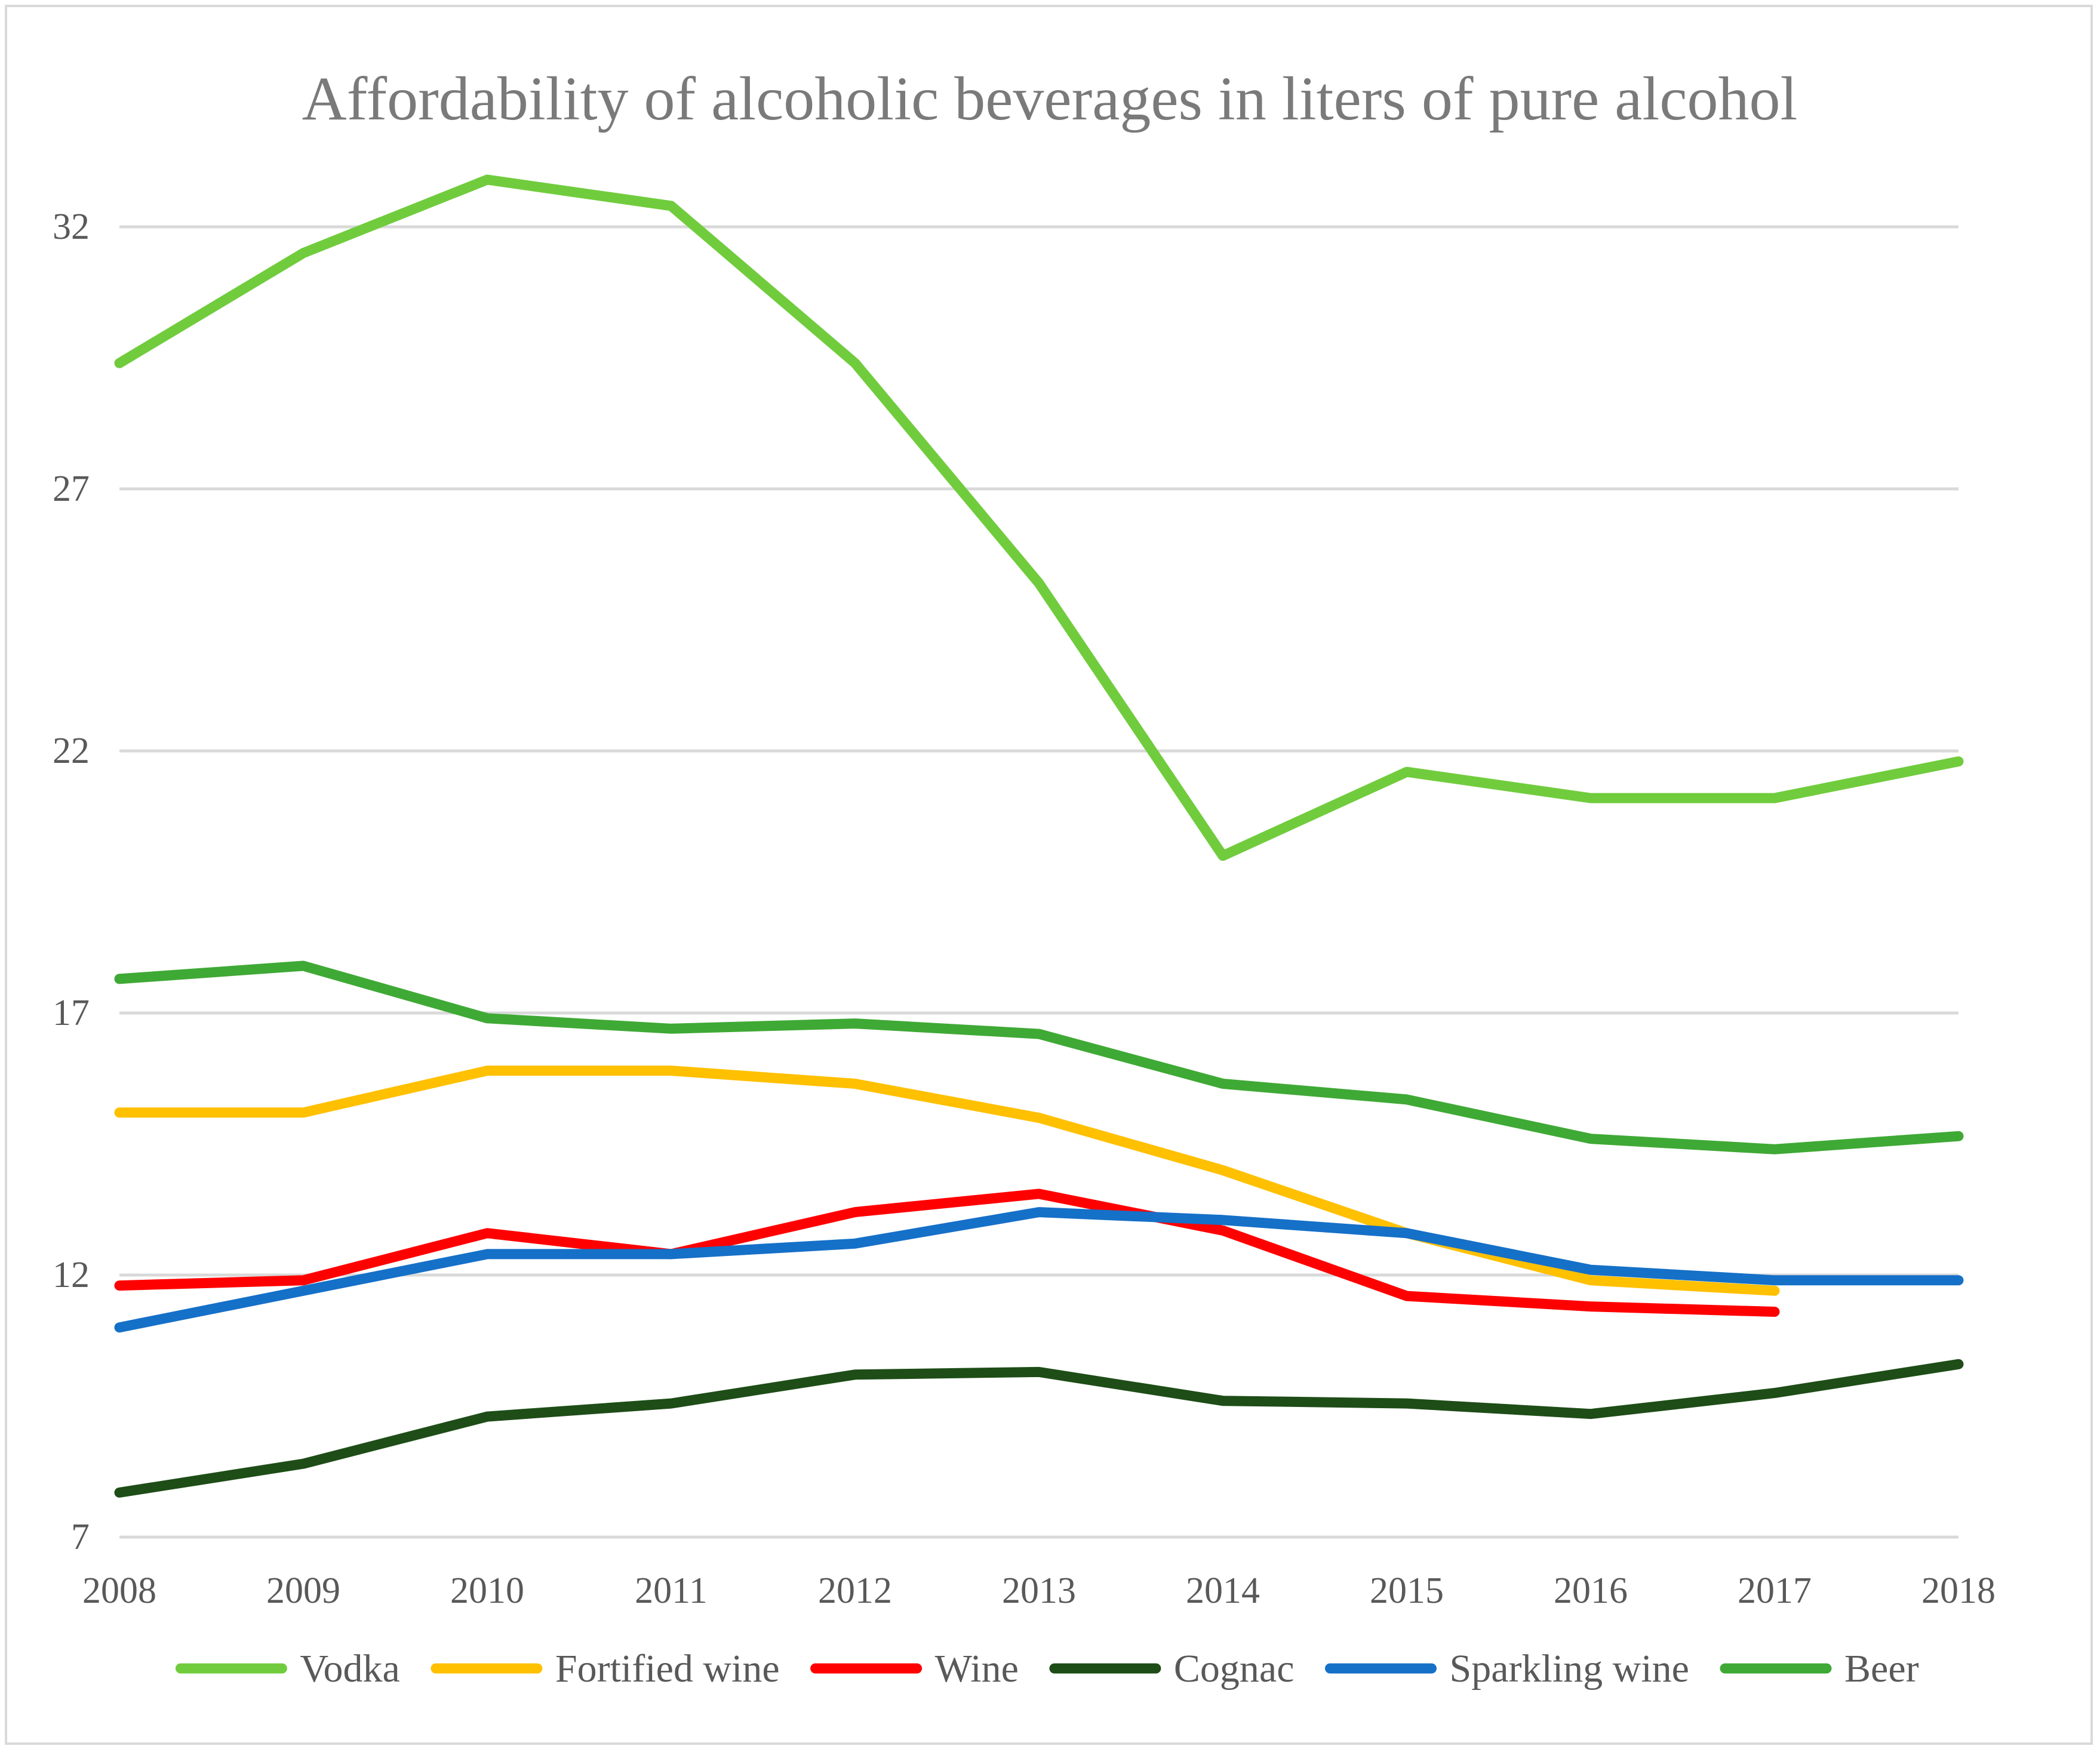 This screenshot has height=1752, width=2100. I want to click on x-tick-label: 2015, so click(1407, 1591).